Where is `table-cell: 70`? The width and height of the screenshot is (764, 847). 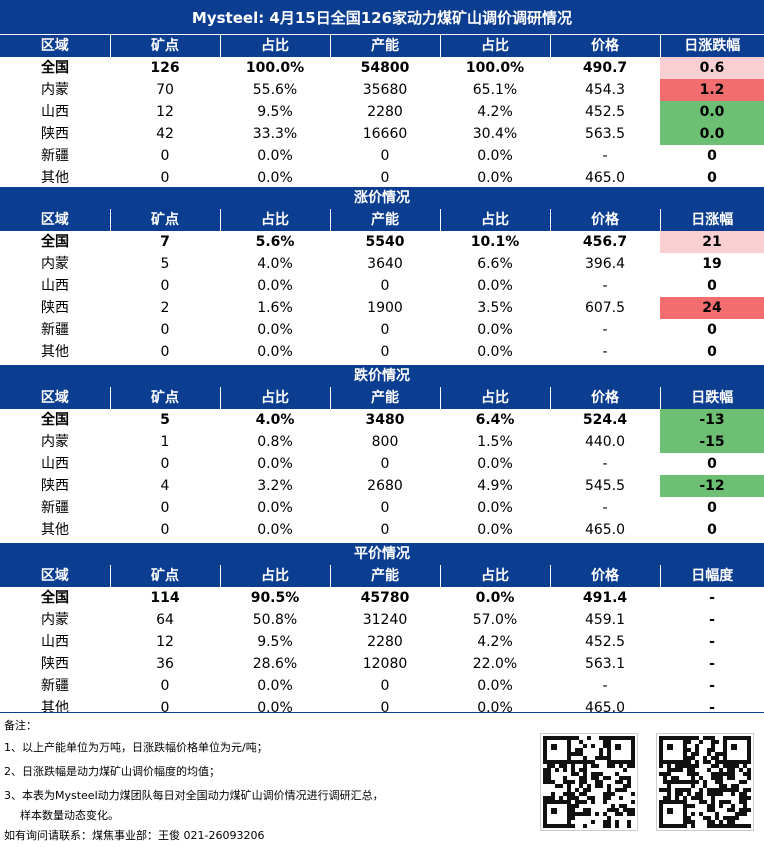 table-cell: 70 is located at coordinates (165, 90).